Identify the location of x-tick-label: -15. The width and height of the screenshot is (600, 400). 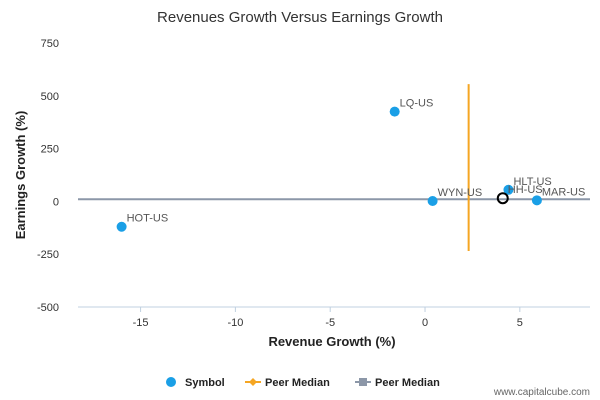
(141, 323).